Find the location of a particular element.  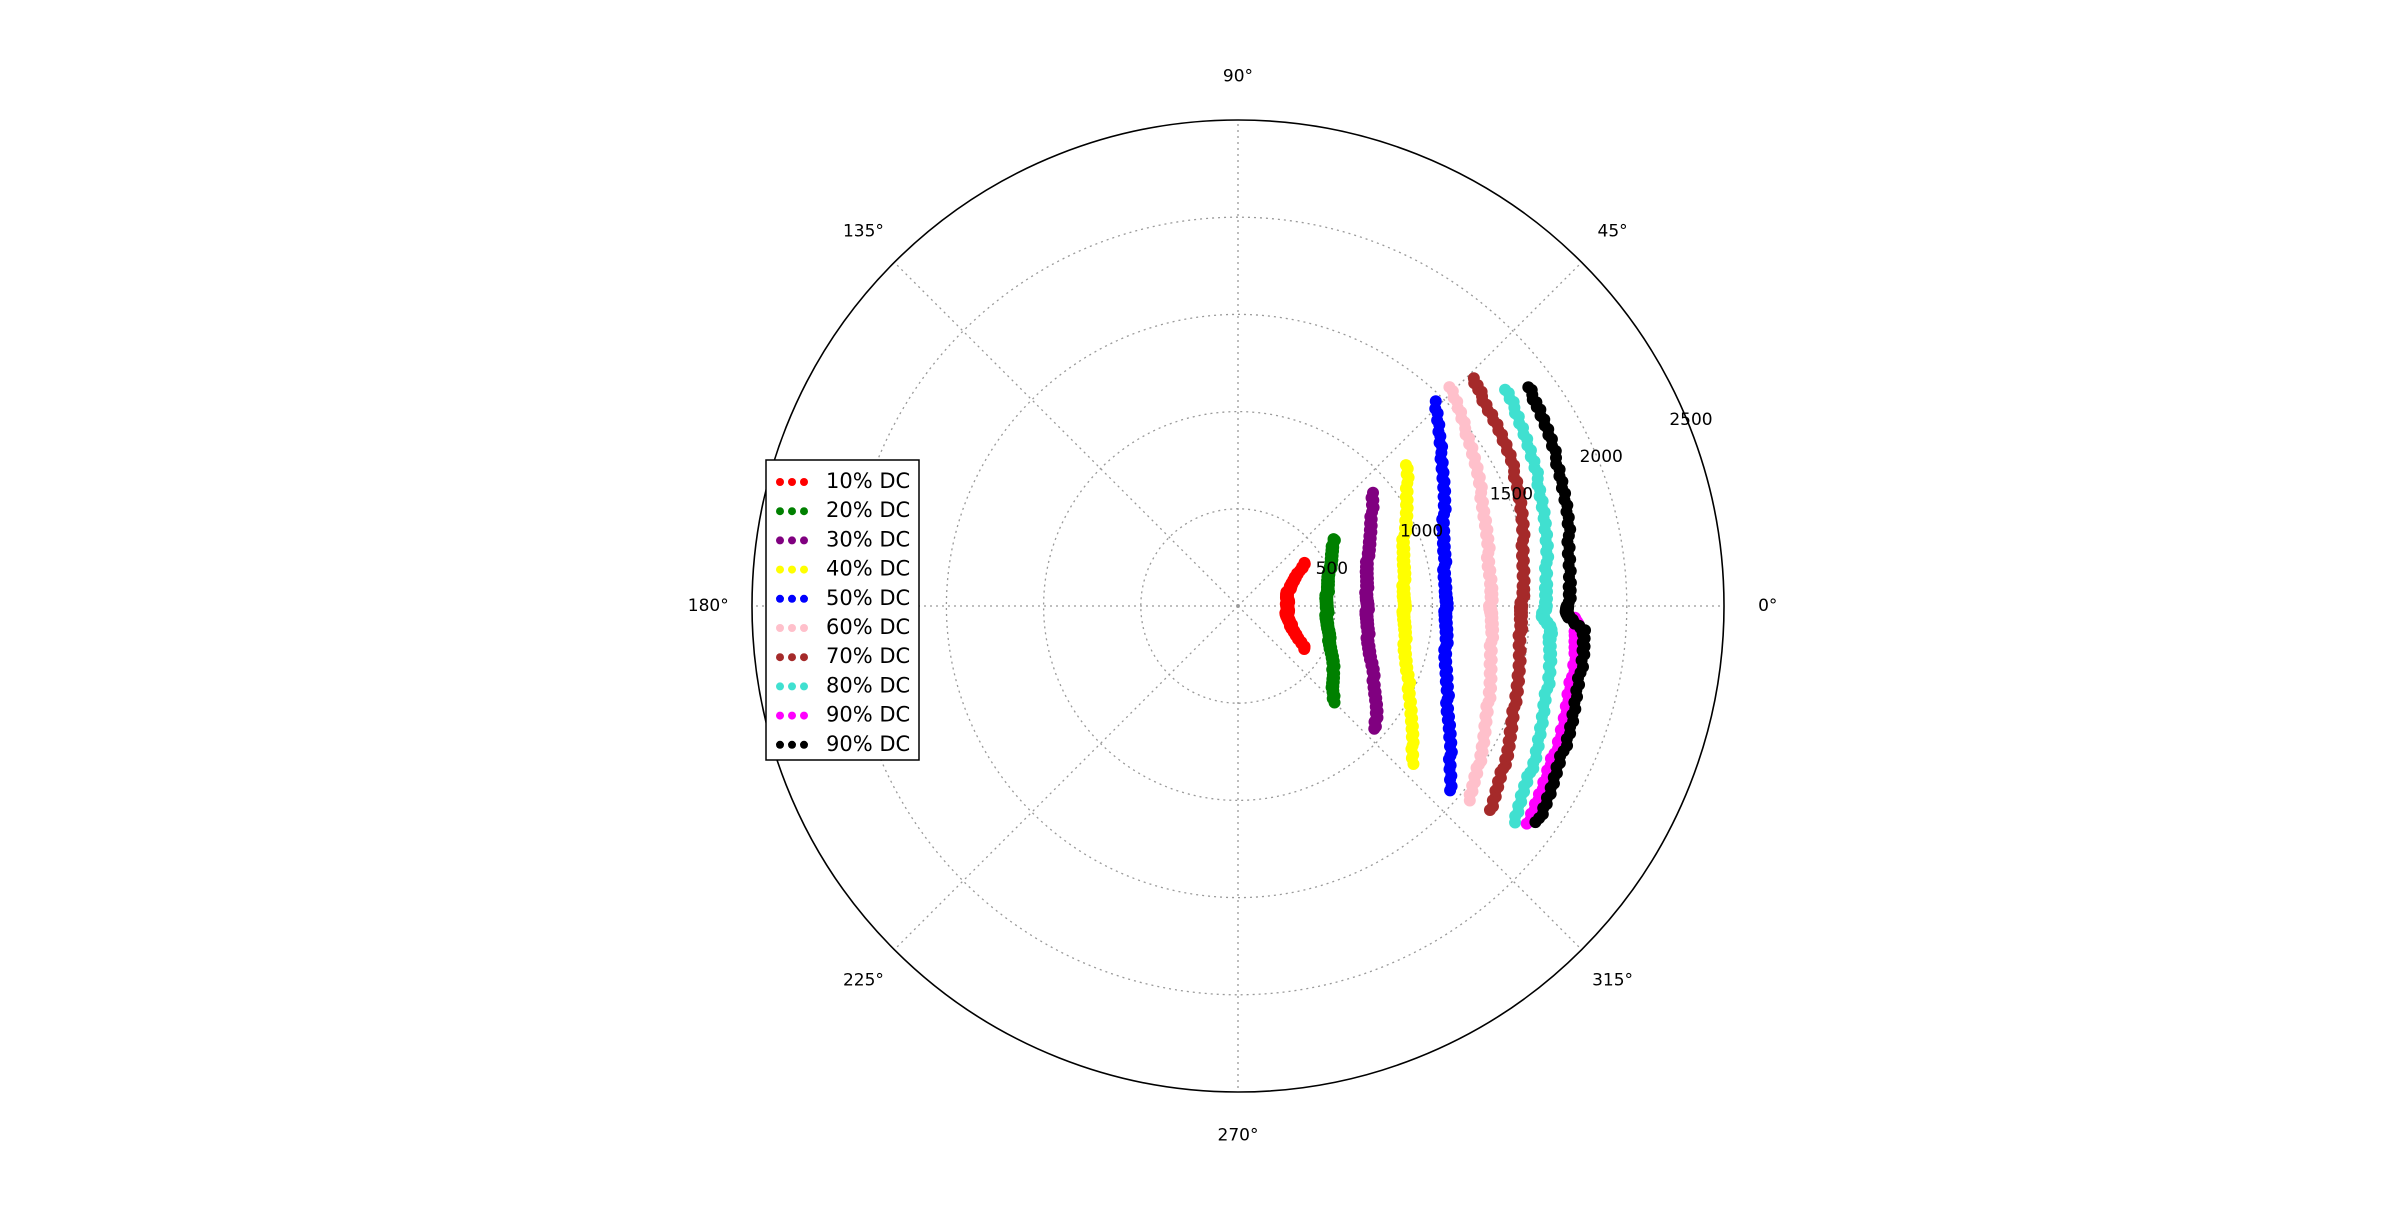

legend-entry: 80% DC is located at coordinates (843, 685).